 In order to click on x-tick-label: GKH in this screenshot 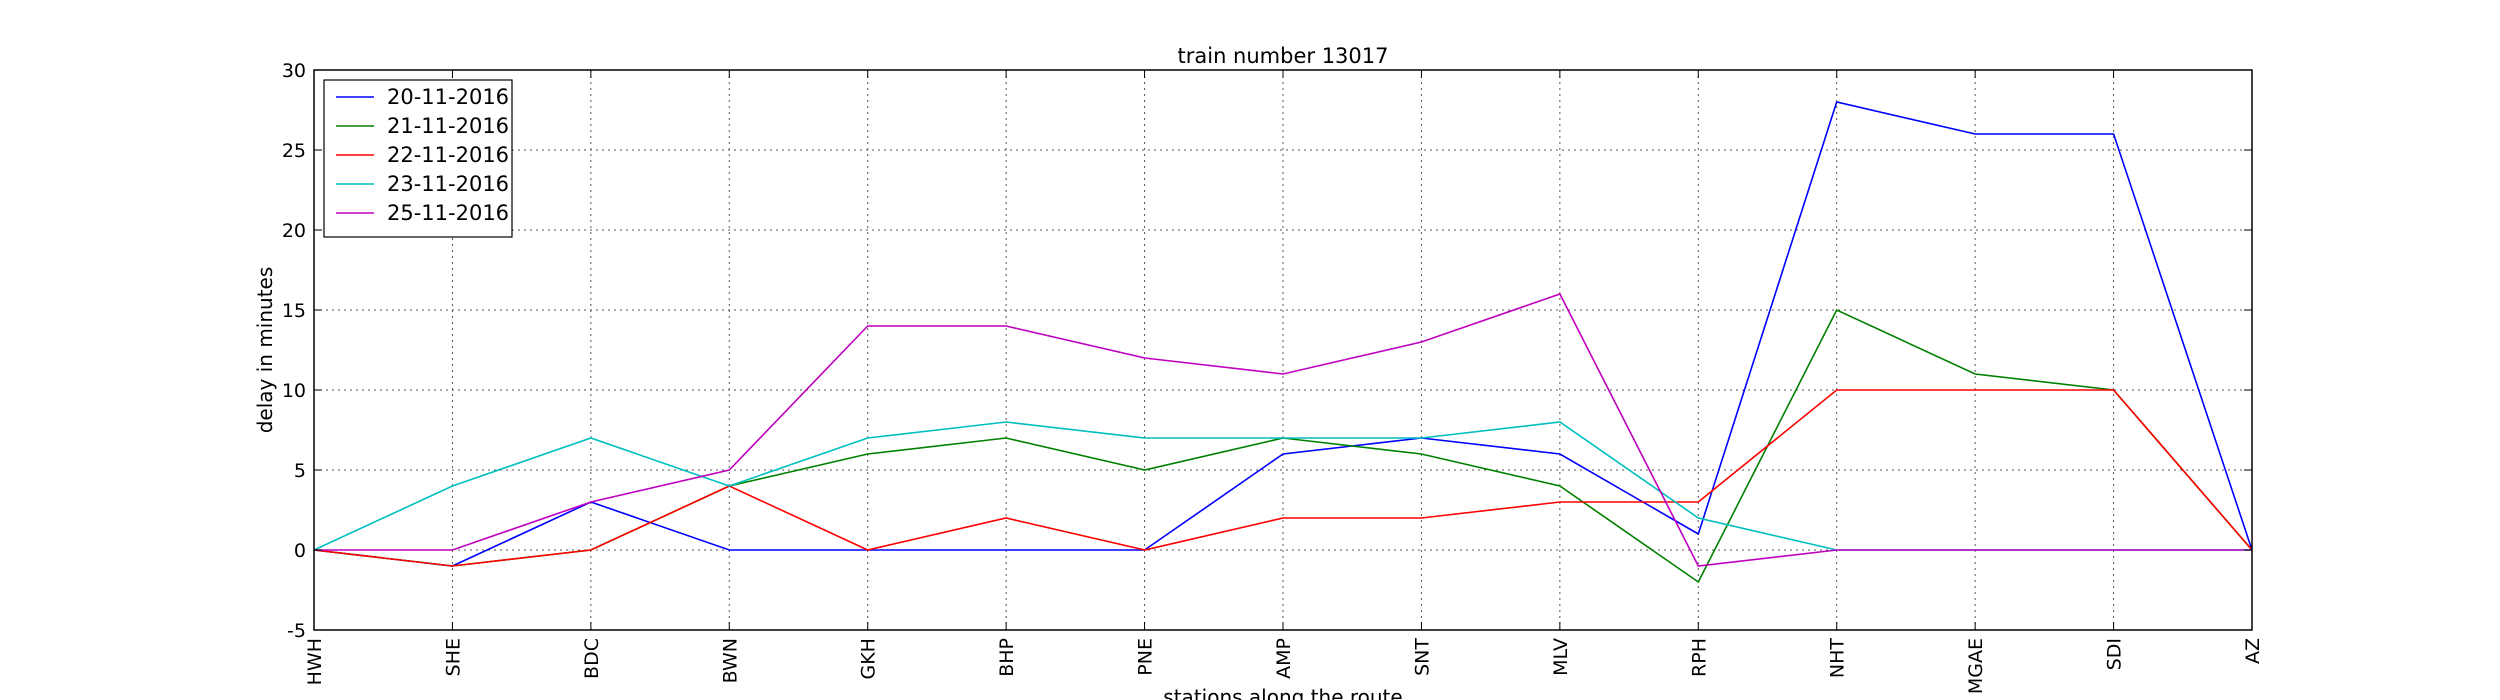, I will do `click(869, 658)`.